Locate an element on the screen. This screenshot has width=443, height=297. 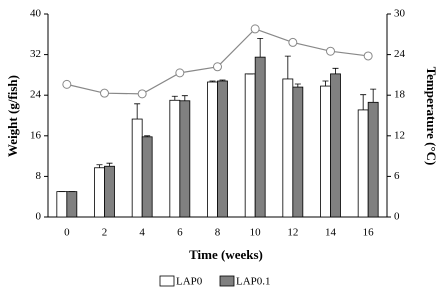
y2-tick-label: 12 is located at coordinates (399, 135).